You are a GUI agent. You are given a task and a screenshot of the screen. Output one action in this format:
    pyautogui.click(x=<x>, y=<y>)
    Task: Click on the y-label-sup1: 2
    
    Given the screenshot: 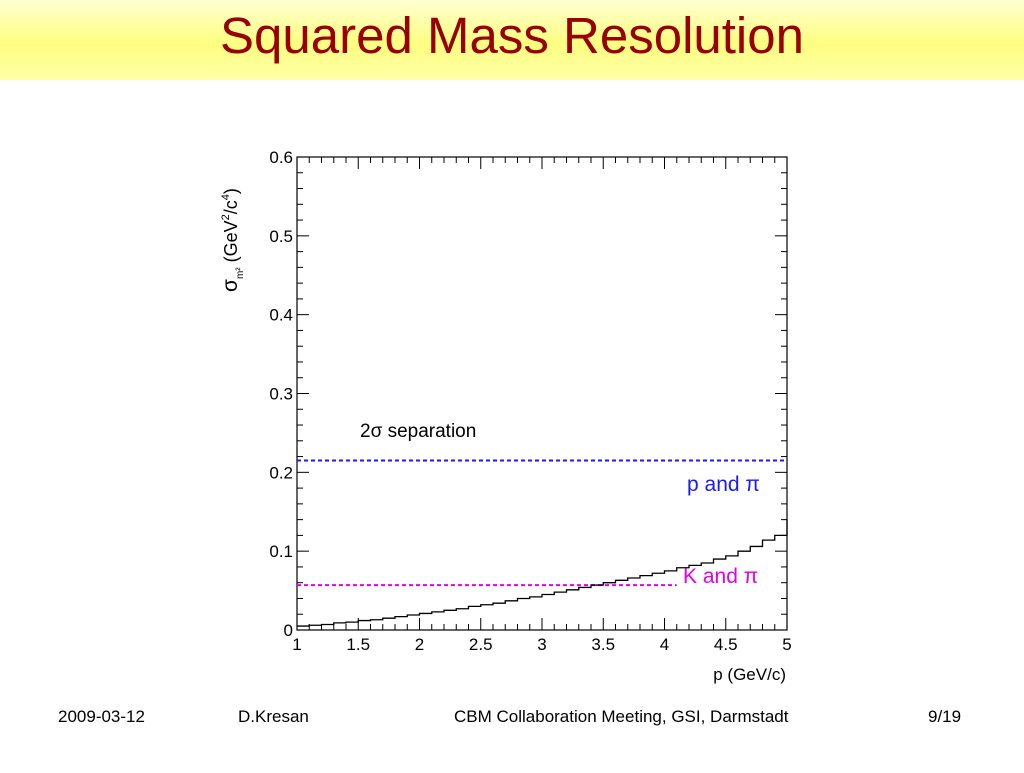 What is the action you would take?
    pyautogui.click(x=226, y=217)
    